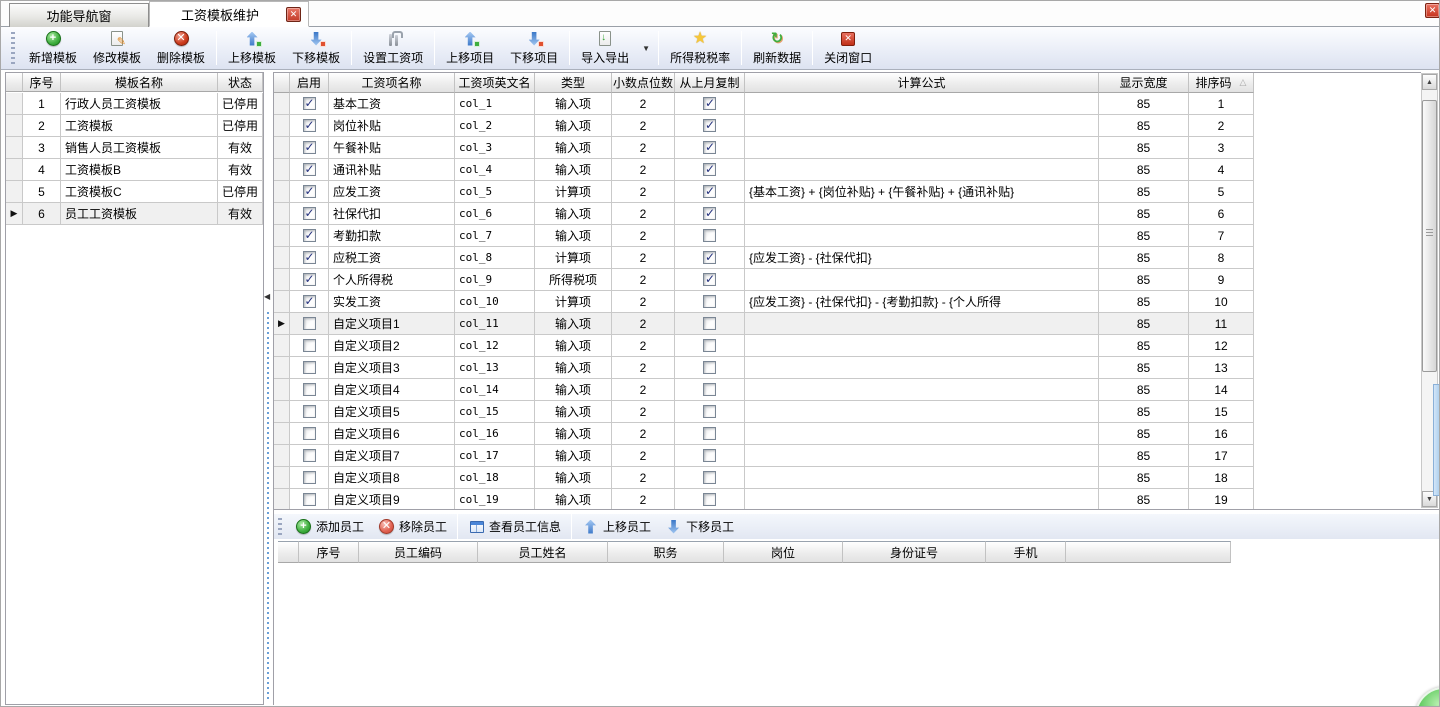 Image resolution: width=1440 pixels, height=707 pixels. What do you see at coordinates (412, 526) in the screenshot?
I see `toolbar-button-remove-employee: ✕ 移除员工` at bounding box center [412, 526].